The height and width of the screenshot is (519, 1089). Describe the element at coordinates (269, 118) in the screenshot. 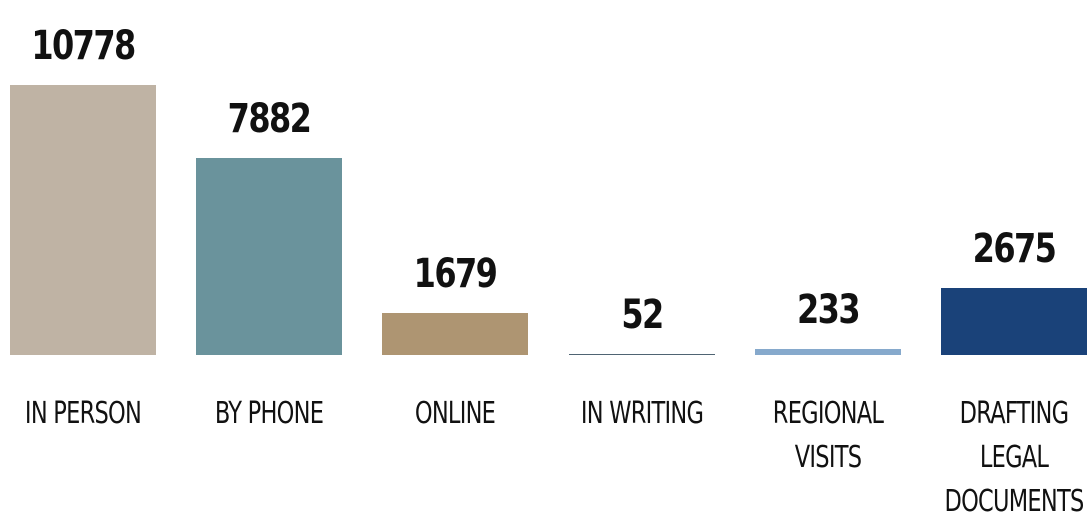

I see `value-label: 7882` at that location.